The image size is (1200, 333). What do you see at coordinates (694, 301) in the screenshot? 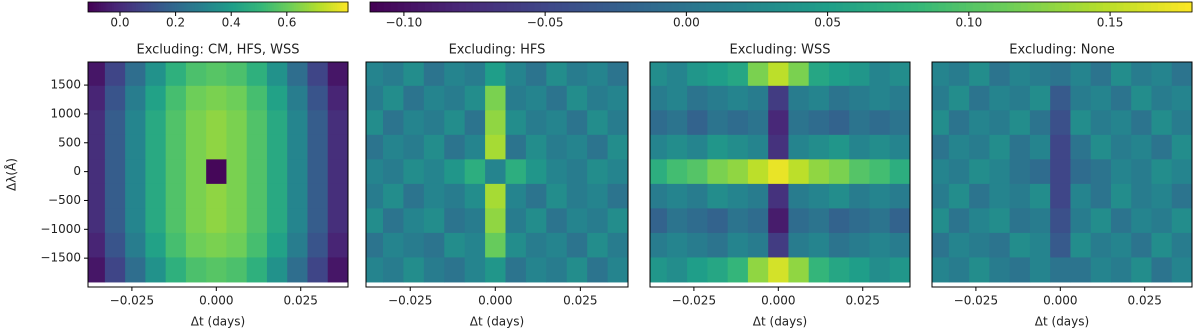
I see `x-tick-label: −0.025` at bounding box center [694, 301].